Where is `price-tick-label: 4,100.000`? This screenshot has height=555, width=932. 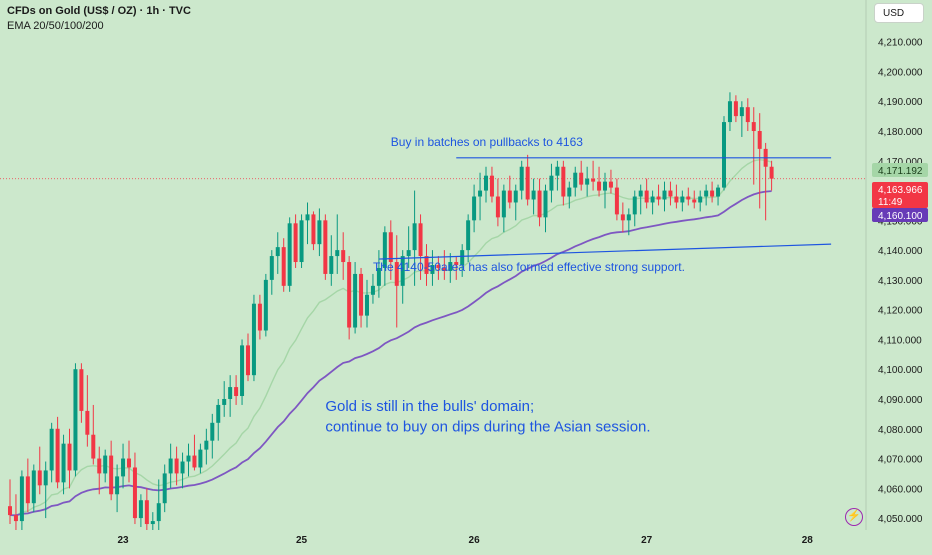
price-tick-label: 4,100.000 is located at coordinates (900, 370).